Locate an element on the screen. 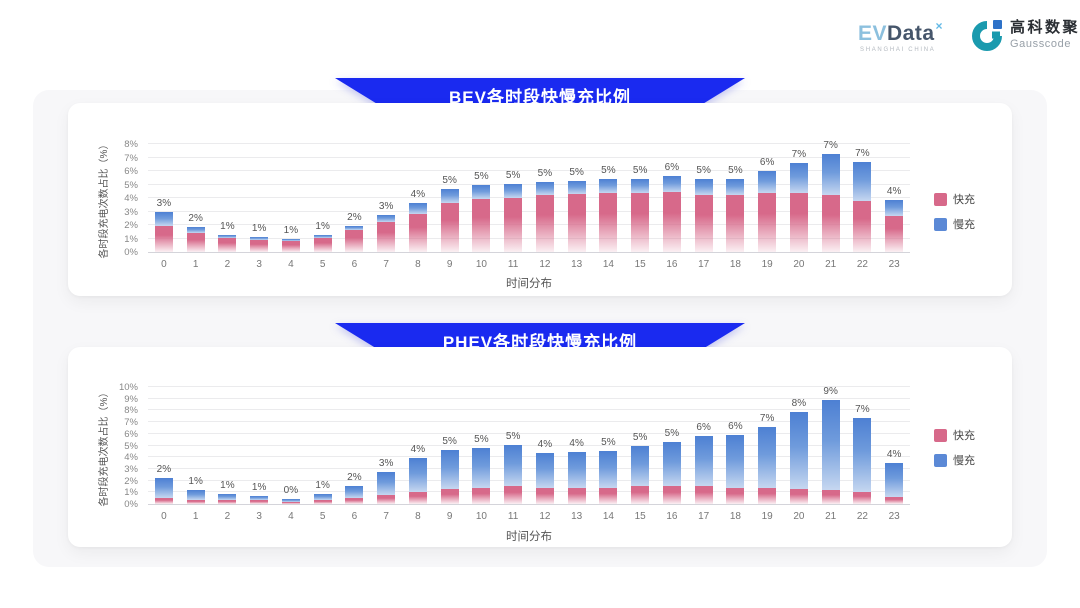 The width and height of the screenshot is (1080, 608). y-tick-label: 3% is located at coordinates (131, 469).